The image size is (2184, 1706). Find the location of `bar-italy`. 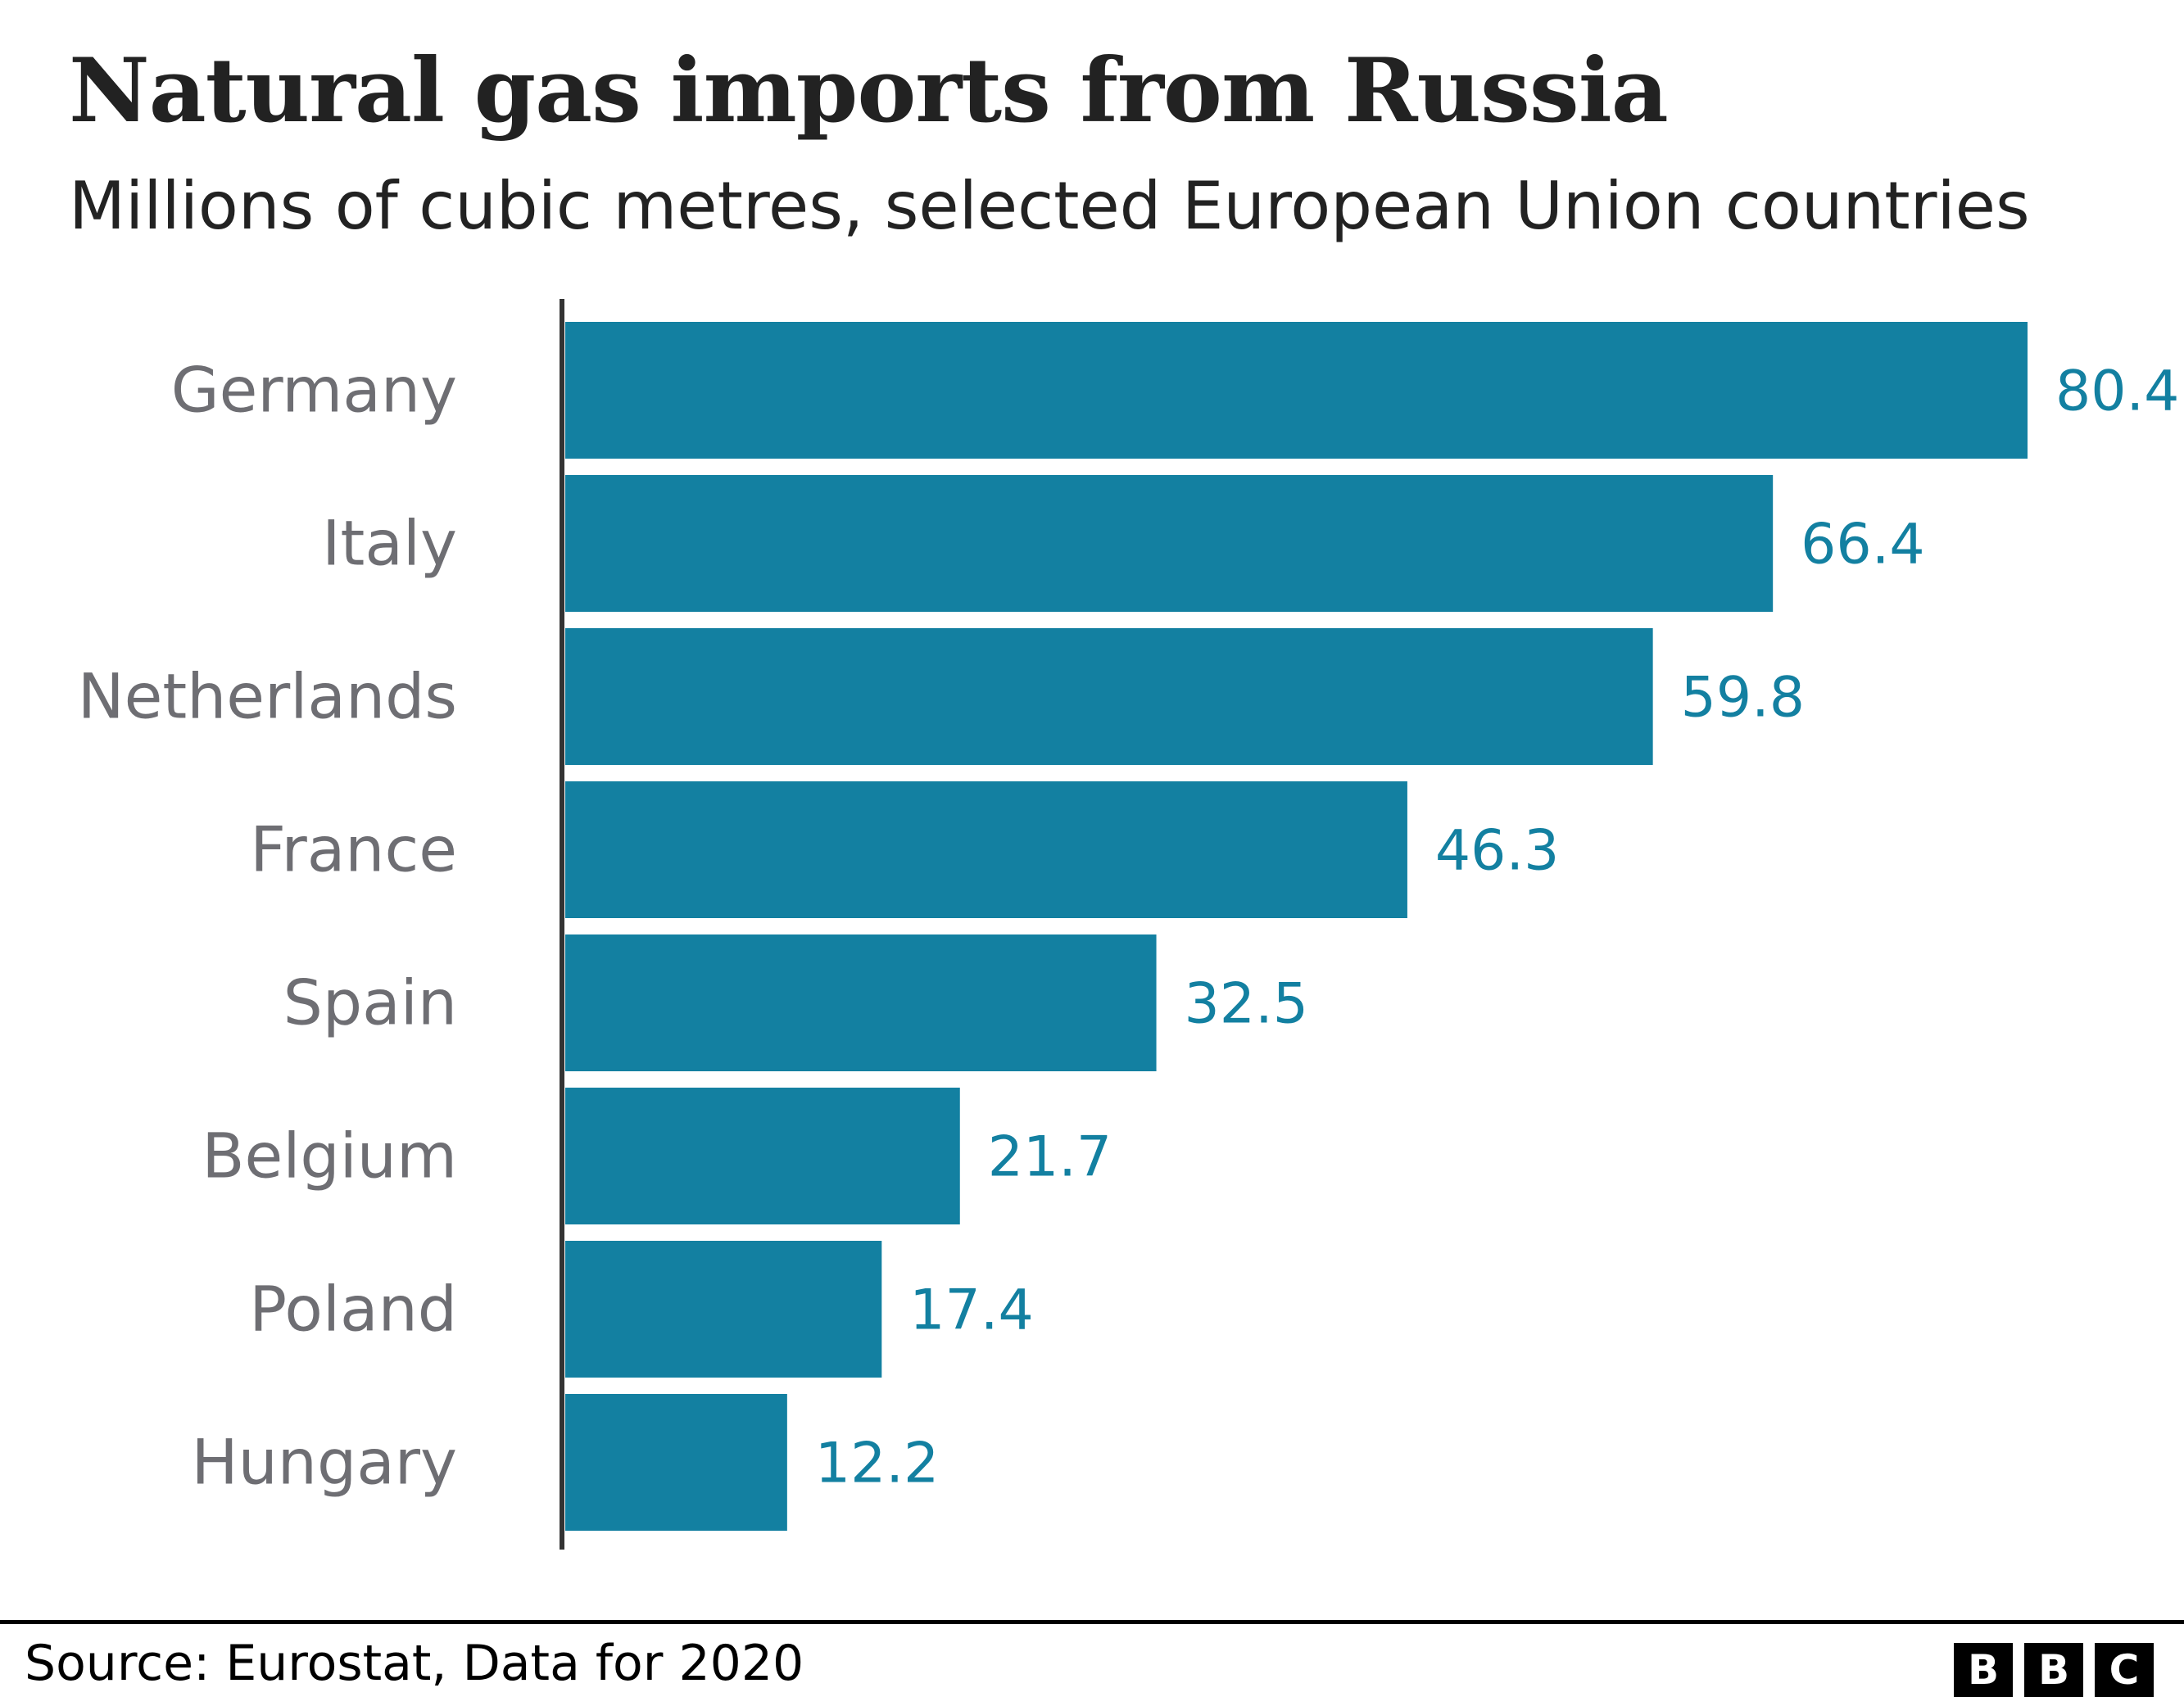

bar-italy is located at coordinates (1169, 543).